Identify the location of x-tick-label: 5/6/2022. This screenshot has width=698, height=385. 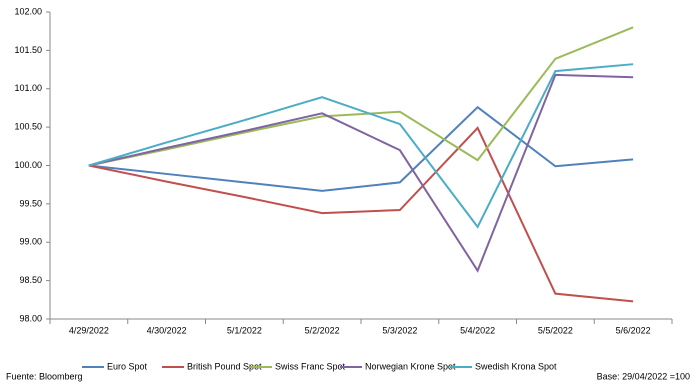
(633, 330).